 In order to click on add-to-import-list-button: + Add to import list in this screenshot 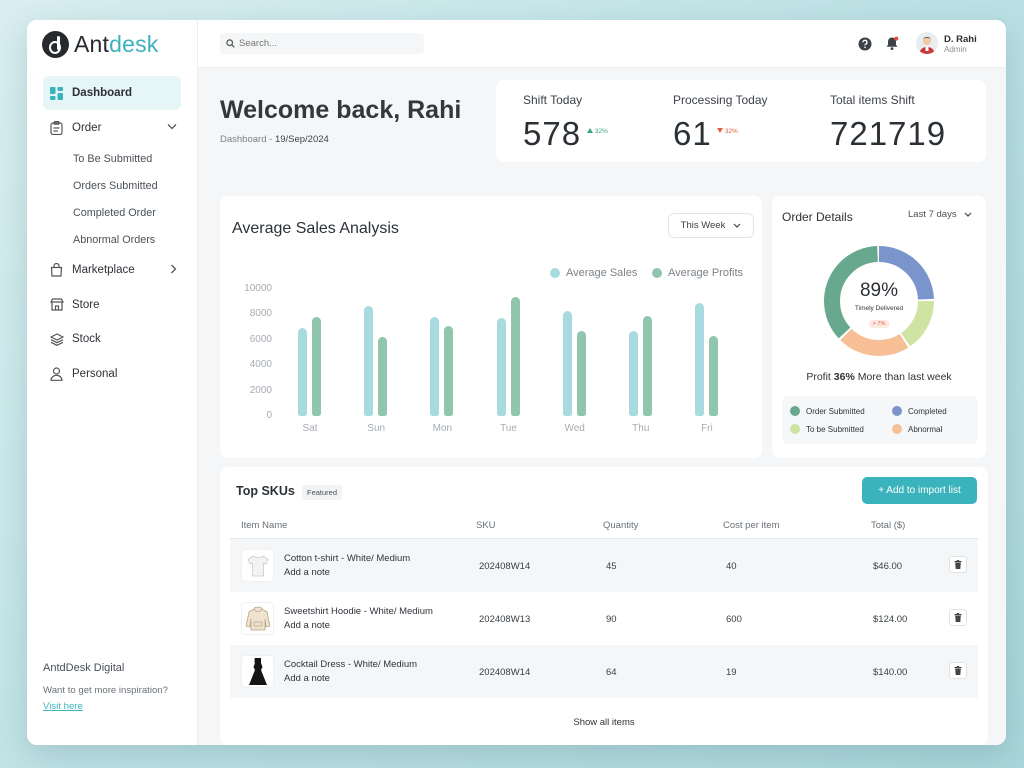, I will do `click(919, 490)`.